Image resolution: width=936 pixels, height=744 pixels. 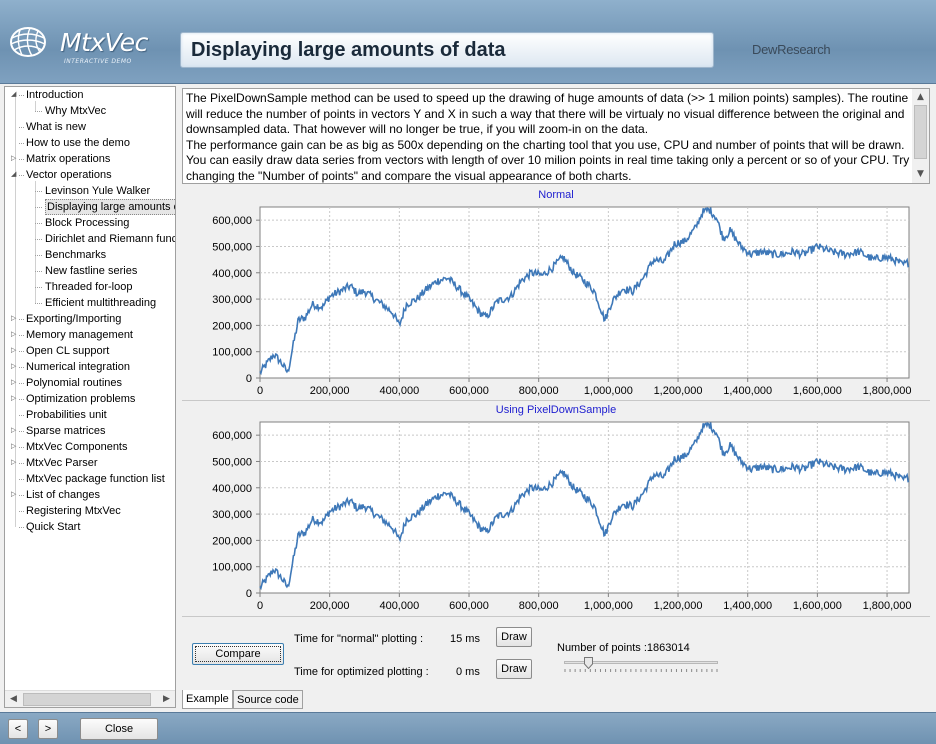 I want to click on tree-item: ▷ Numerical integration, so click(x=90, y=367).